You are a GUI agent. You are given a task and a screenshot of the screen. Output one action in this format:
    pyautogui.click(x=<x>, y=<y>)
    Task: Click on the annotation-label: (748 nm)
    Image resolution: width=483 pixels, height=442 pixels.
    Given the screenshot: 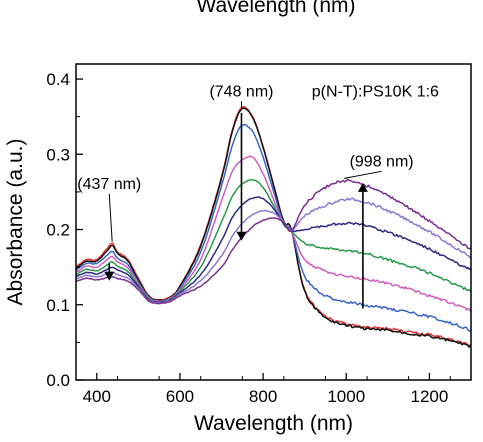 What is the action you would take?
    pyautogui.click(x=241, y=91)
    